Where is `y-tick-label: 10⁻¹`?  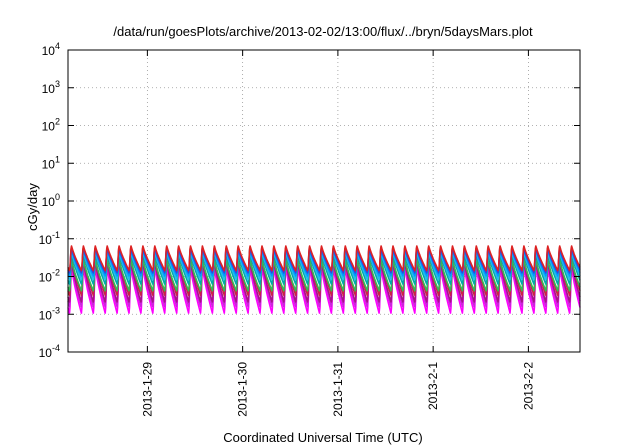
y-tick-label: 10⁻¹ is located at coordinates (49, 238).